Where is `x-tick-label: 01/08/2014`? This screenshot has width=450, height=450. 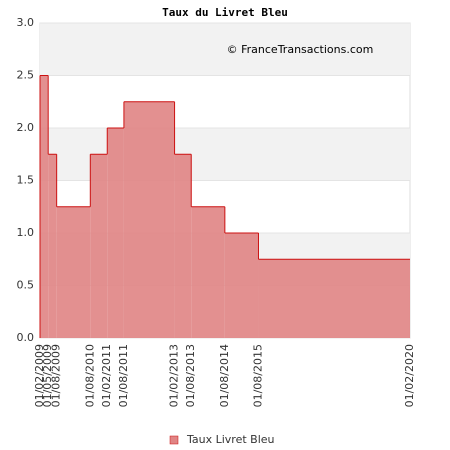 x-tick-label: 01/08/2014 is located at coordinates (224, 375).